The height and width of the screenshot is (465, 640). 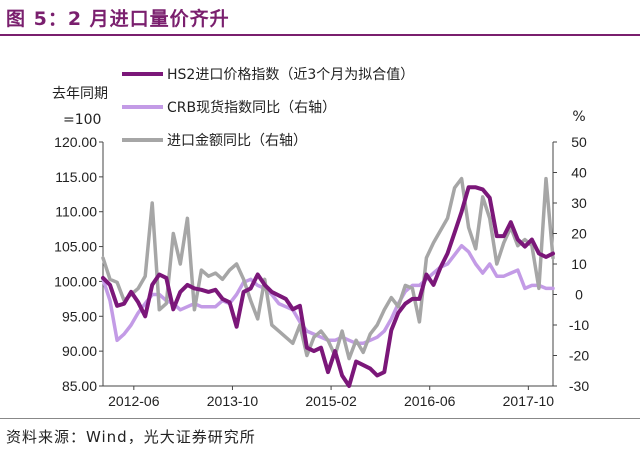 I want to click on y-right-tick-label: -30, so click(x=579, y=386).